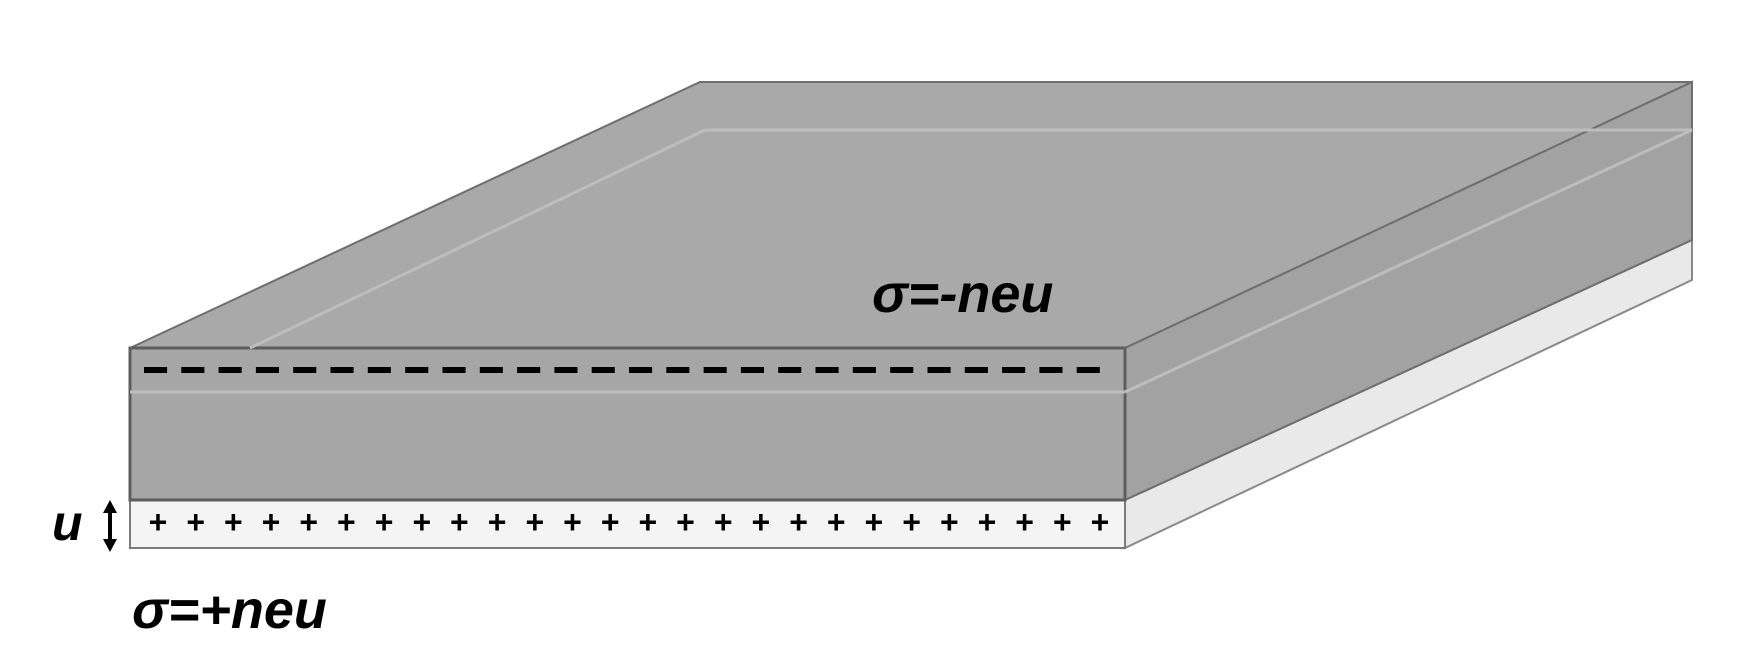 The width and height of the screenshot is (1755, 650). I want to click on positive-charge-row: + + + + + + + + + + + + + + + + + + + + + + + + + +, so click(629, 522).